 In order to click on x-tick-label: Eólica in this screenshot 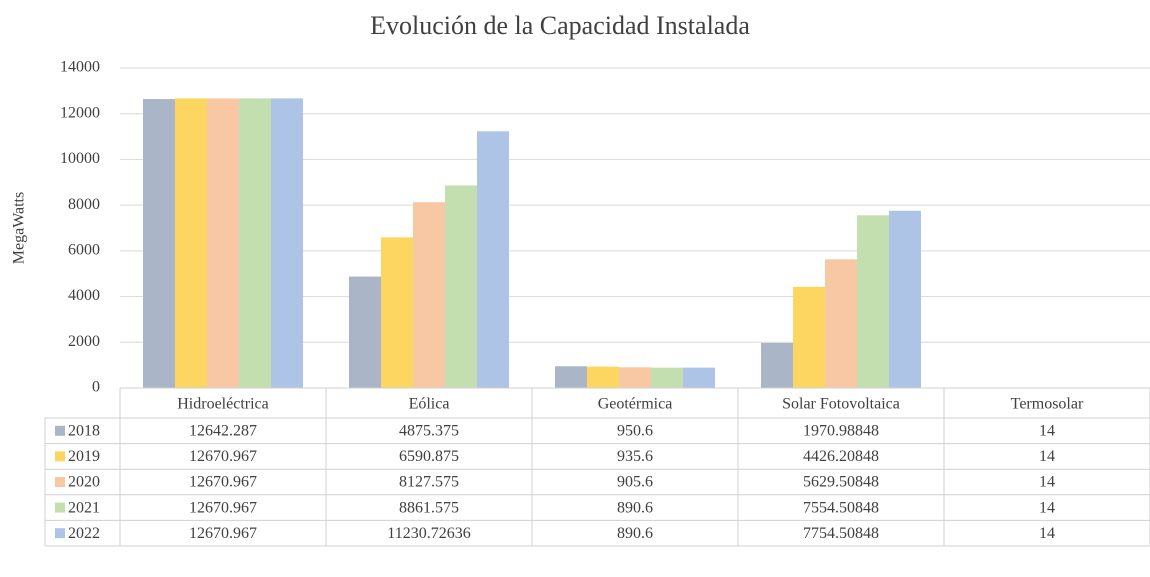, I will do `click(429, 404)`.